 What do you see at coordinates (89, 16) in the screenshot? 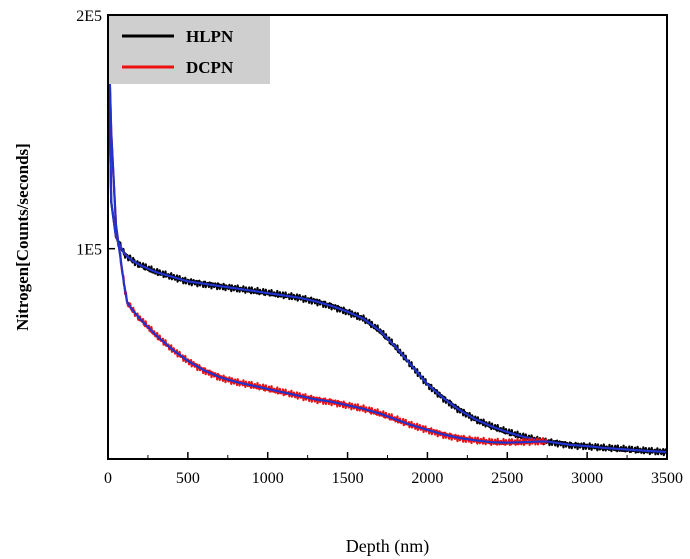
I see `y-tick-label: 2E5` at bounding box center [89, 16].